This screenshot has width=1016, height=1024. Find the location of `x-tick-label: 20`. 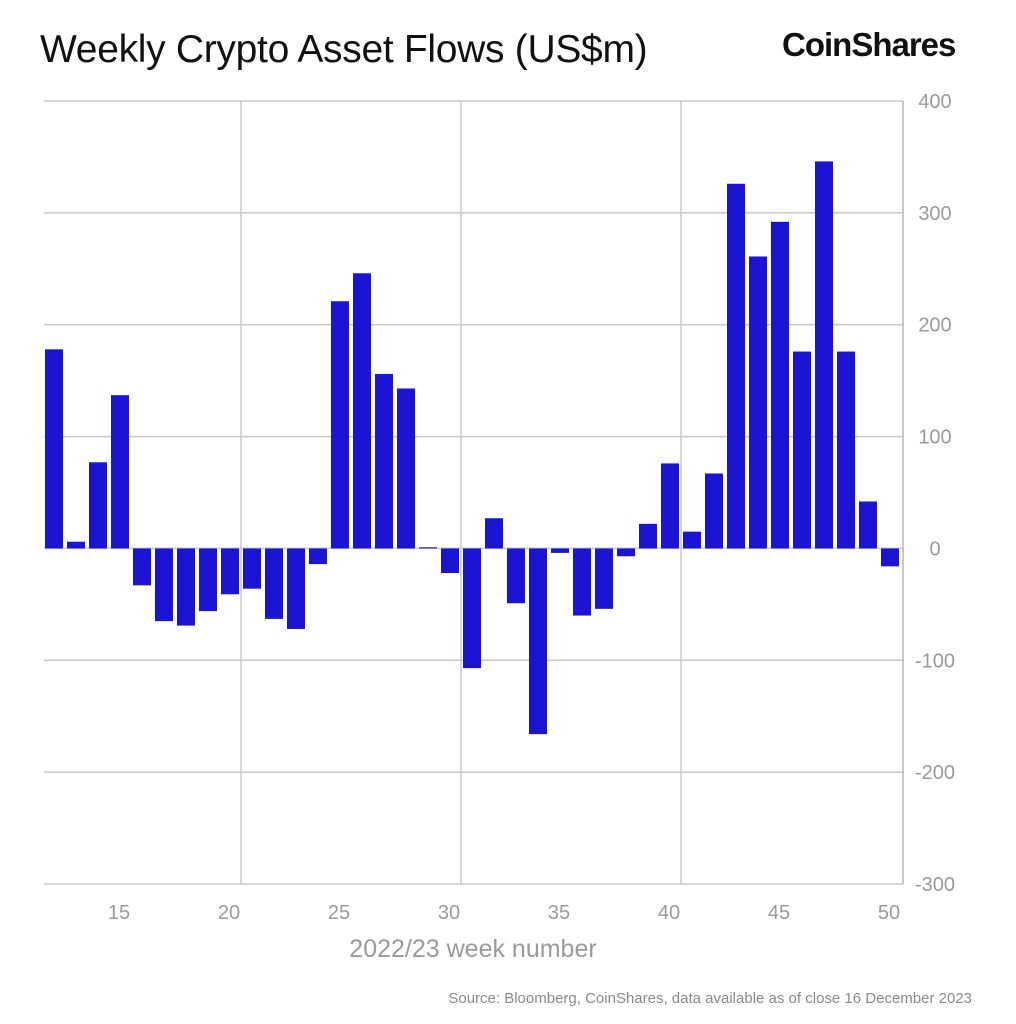

x-tick-label: 20 is located at coordinates (229, 913).